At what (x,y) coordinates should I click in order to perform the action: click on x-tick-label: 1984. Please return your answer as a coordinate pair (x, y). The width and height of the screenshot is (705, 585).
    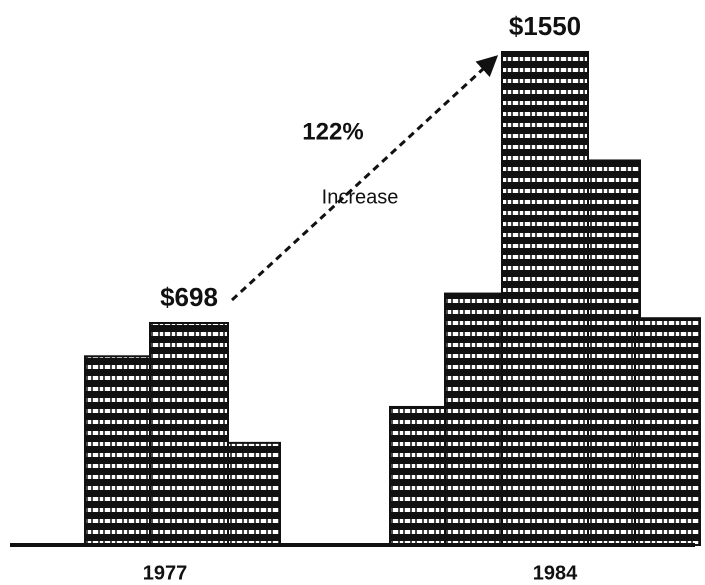
    Looking at the image, I should click on (555, 573).